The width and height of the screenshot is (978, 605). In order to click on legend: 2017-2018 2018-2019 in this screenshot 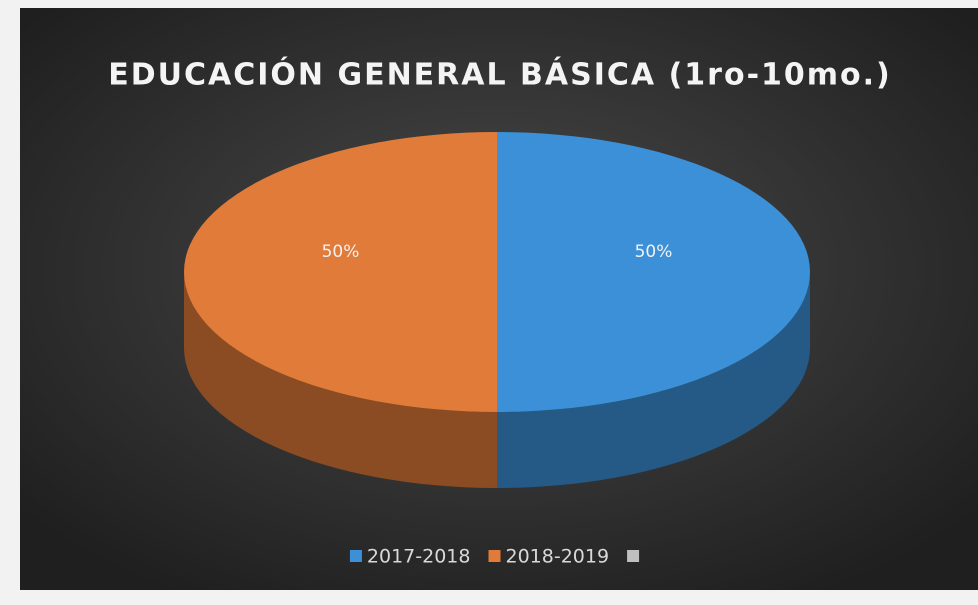, I will do `click(494, 557)`.